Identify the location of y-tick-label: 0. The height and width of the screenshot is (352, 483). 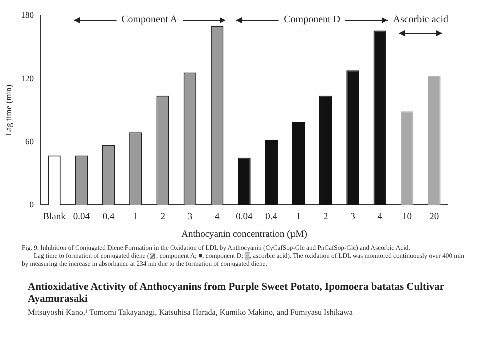
(32, 204).